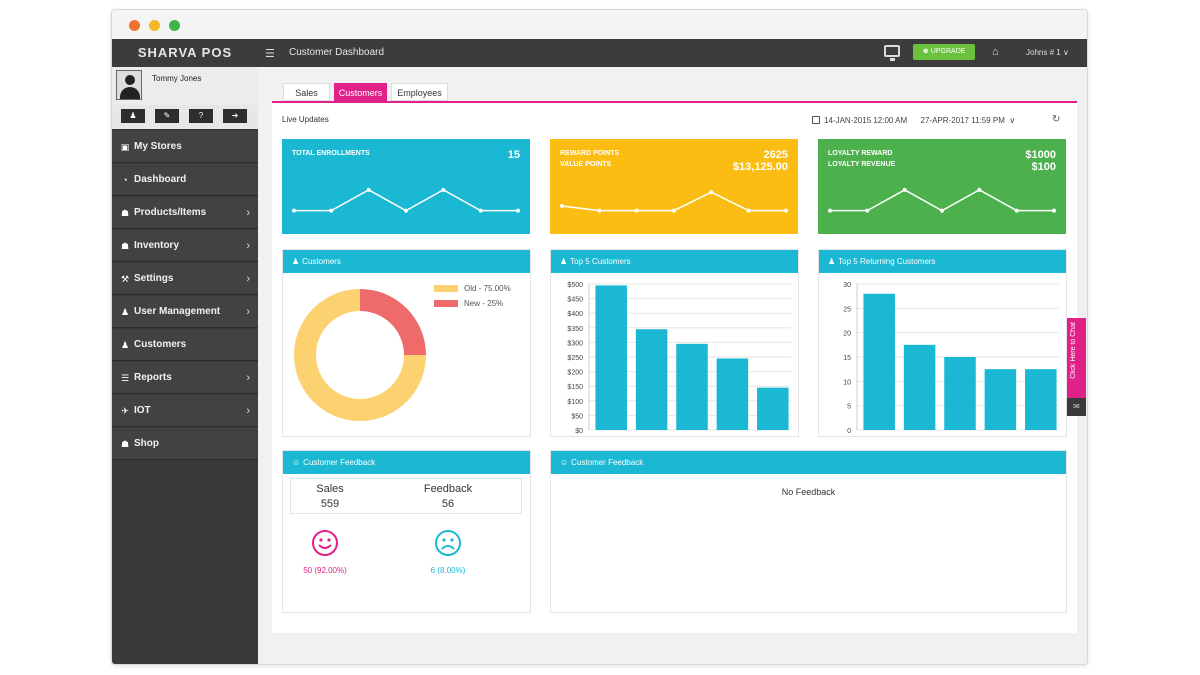  I want to click on sidebar-item-inventory: ☗ Inventory ›, so click(185, 246).